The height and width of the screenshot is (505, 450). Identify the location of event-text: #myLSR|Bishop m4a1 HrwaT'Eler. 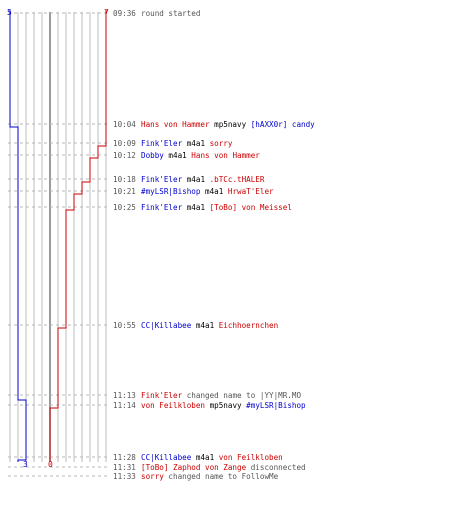
(207, 191).